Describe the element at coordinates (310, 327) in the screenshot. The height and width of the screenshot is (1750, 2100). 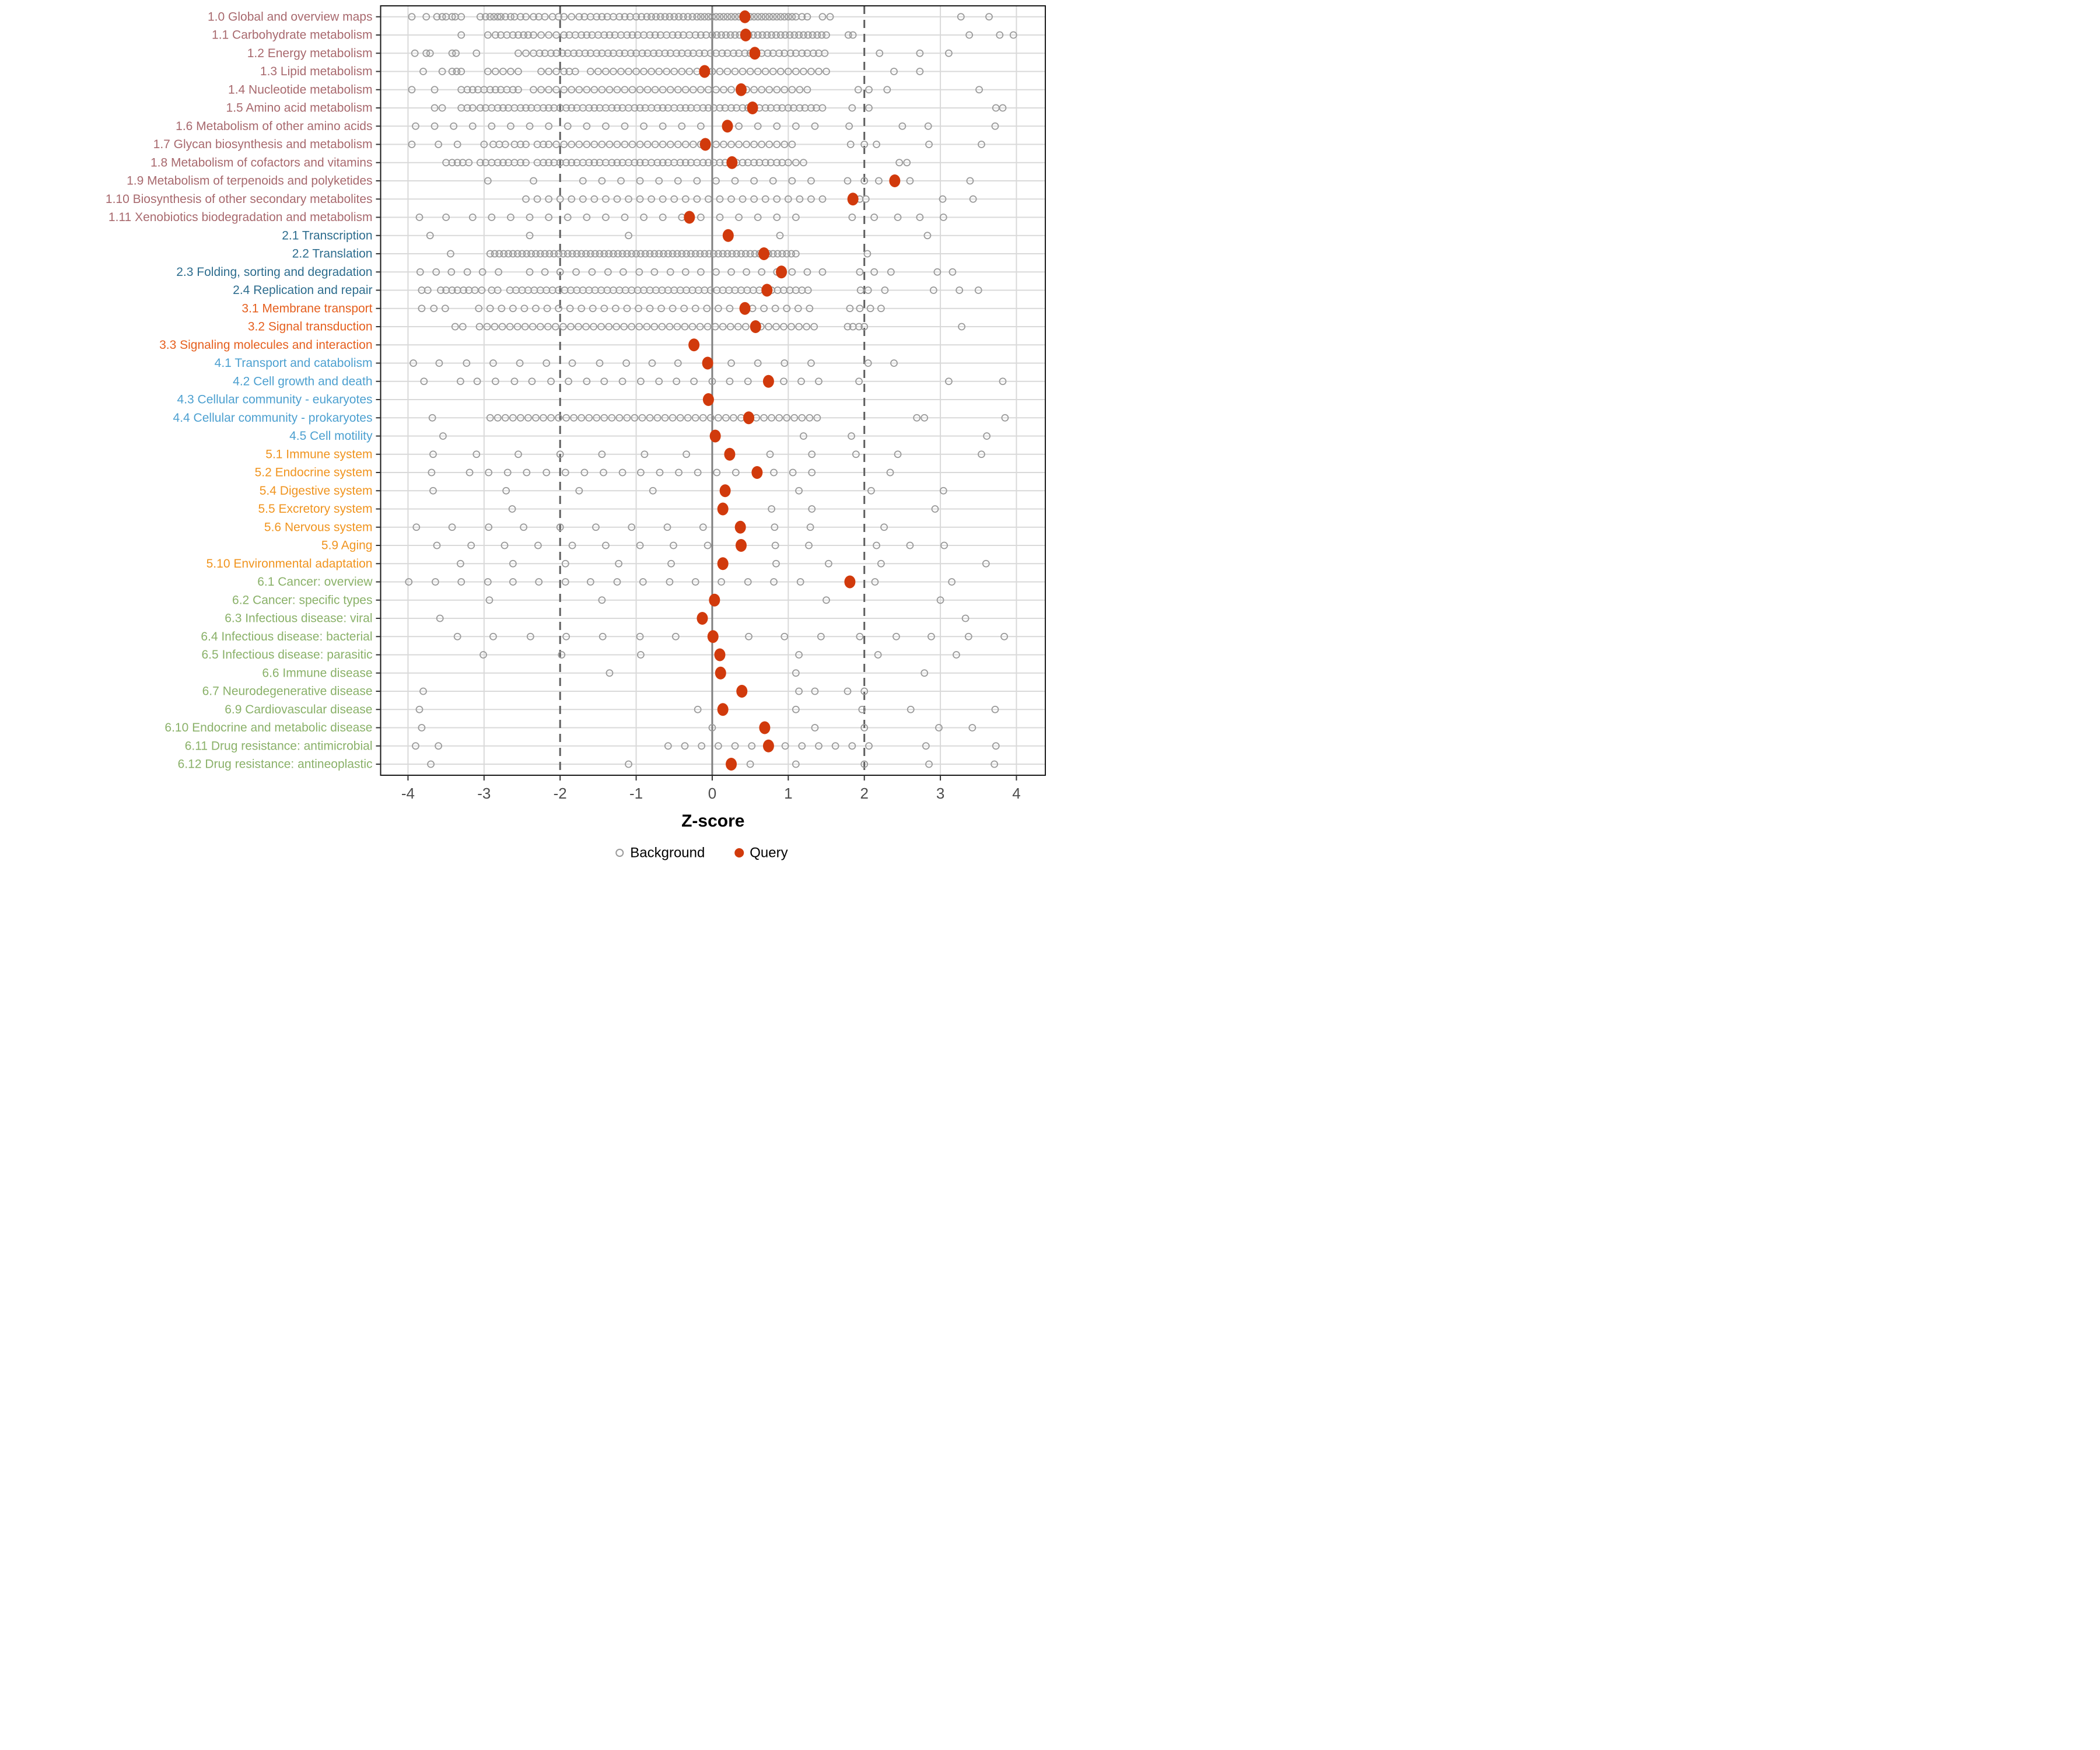
I see `category-label: 3.2 Signal transduction` at that location.